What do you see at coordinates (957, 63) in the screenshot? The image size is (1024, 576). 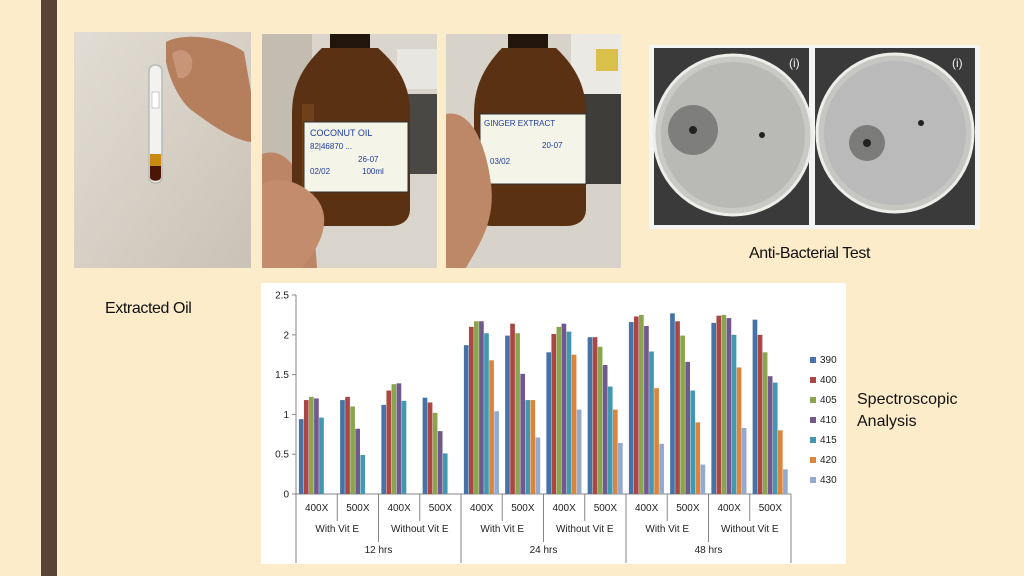 I see `petri-tag-2: (i)` at bounding box center [957, 63].